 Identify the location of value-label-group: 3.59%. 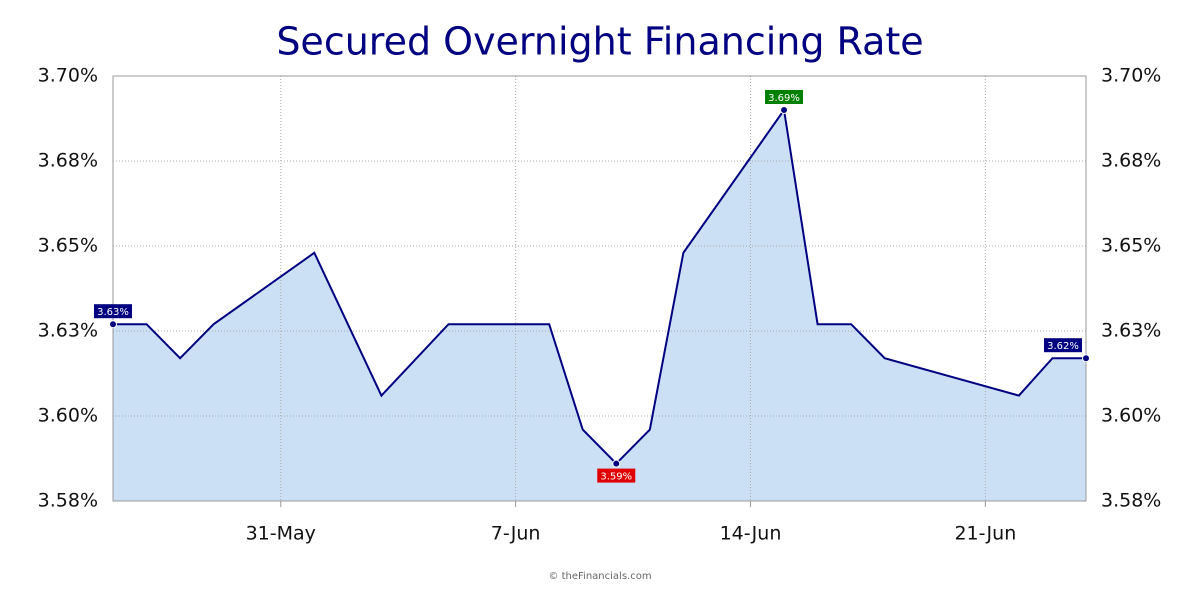
(616, 475).